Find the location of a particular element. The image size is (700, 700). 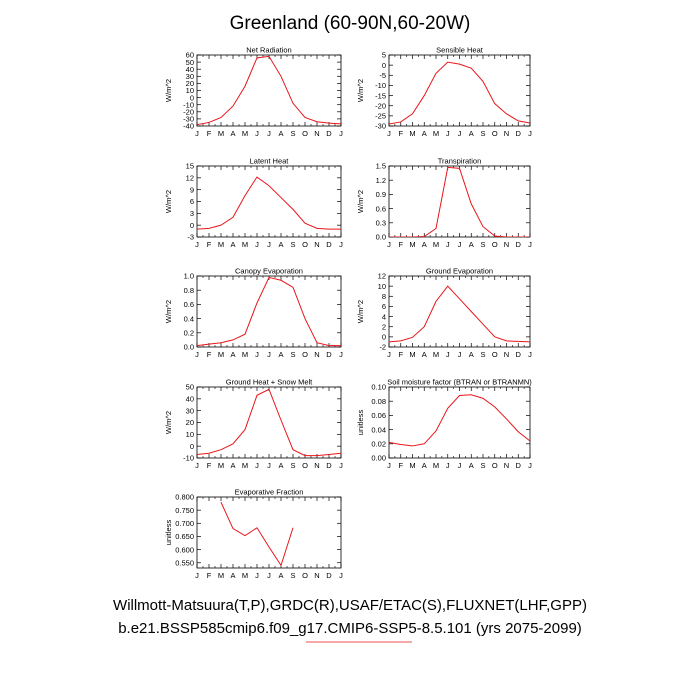

series-line-soil-moisture-factor-btran-or-btranmn is located at coordinates (459, 420).